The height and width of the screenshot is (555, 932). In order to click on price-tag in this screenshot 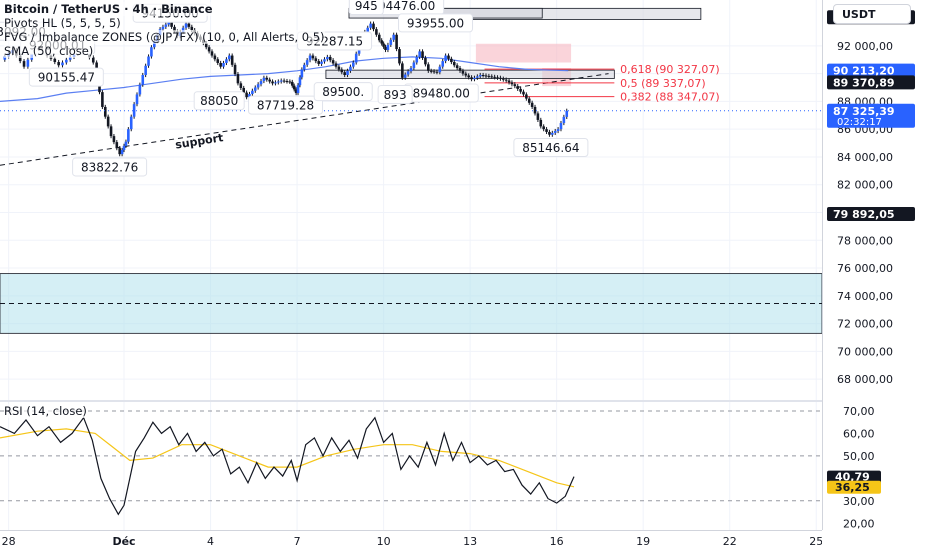, I will do `click(871, 70)`.